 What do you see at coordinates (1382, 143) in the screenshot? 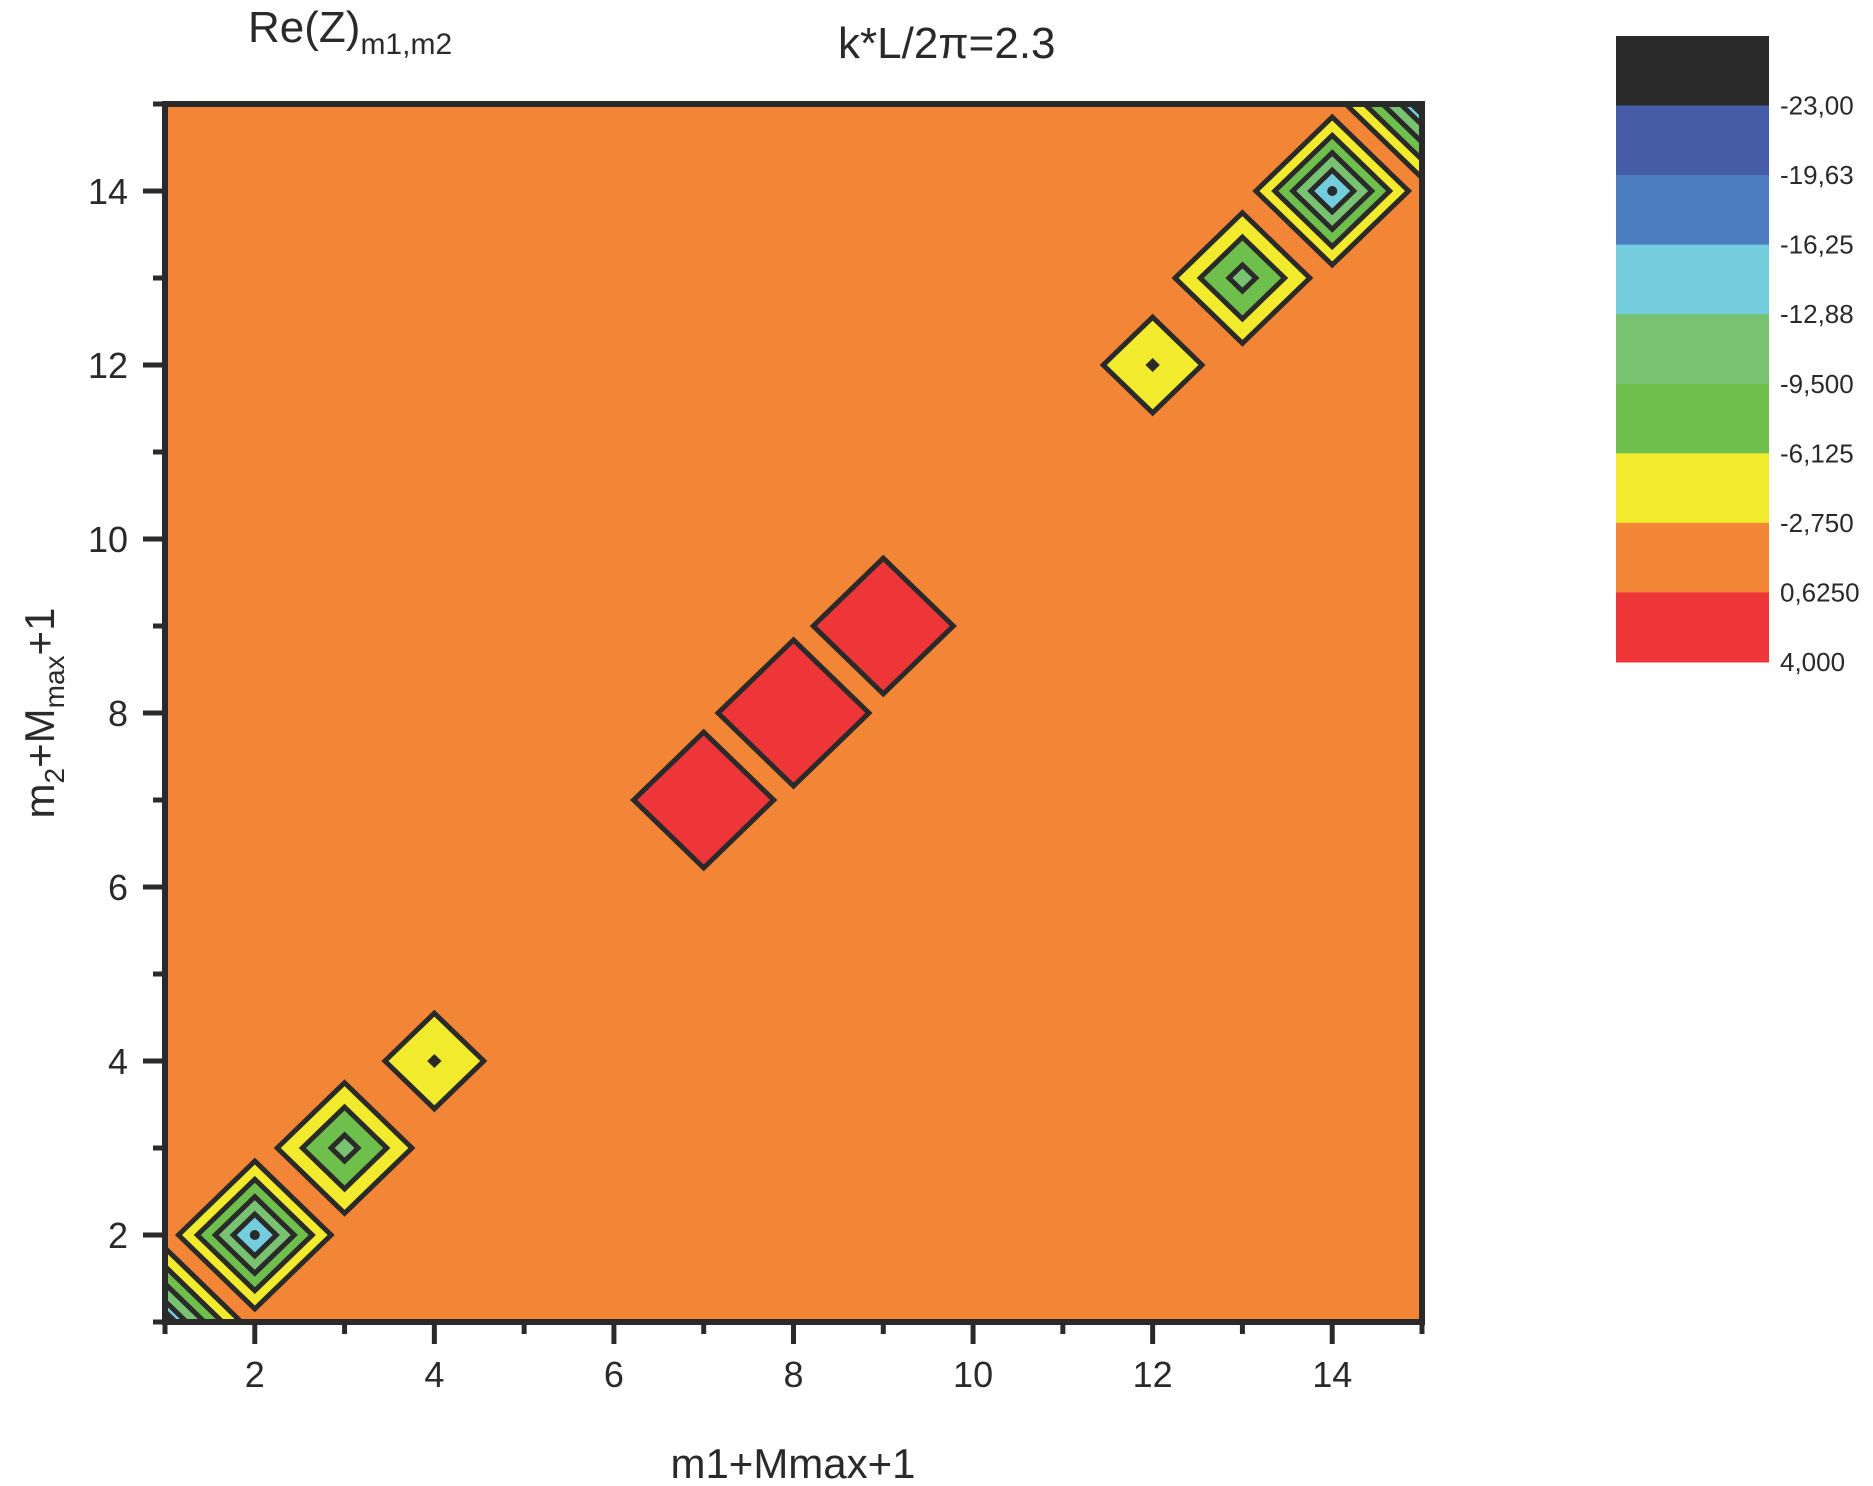
I see `contour-corner-top-right` at bounding box center [1382, 143].